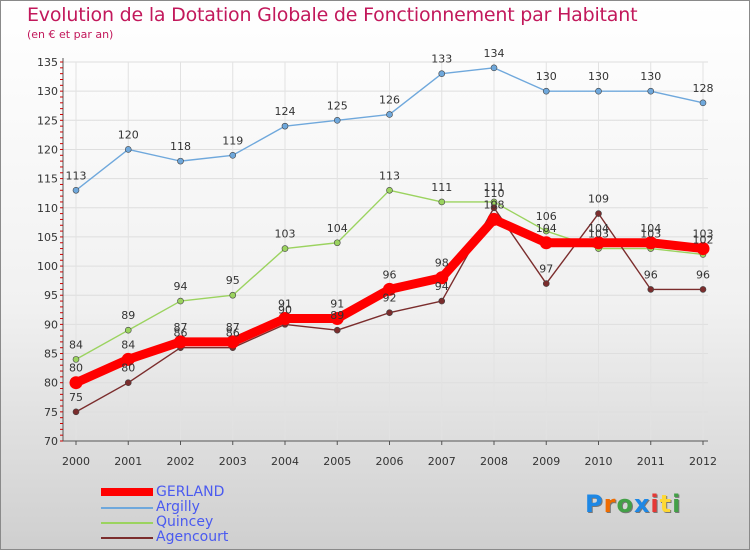  Describe the element at coordinates (703, 461) in the screenshot. I see `x-tick-label: 2012` at that location.